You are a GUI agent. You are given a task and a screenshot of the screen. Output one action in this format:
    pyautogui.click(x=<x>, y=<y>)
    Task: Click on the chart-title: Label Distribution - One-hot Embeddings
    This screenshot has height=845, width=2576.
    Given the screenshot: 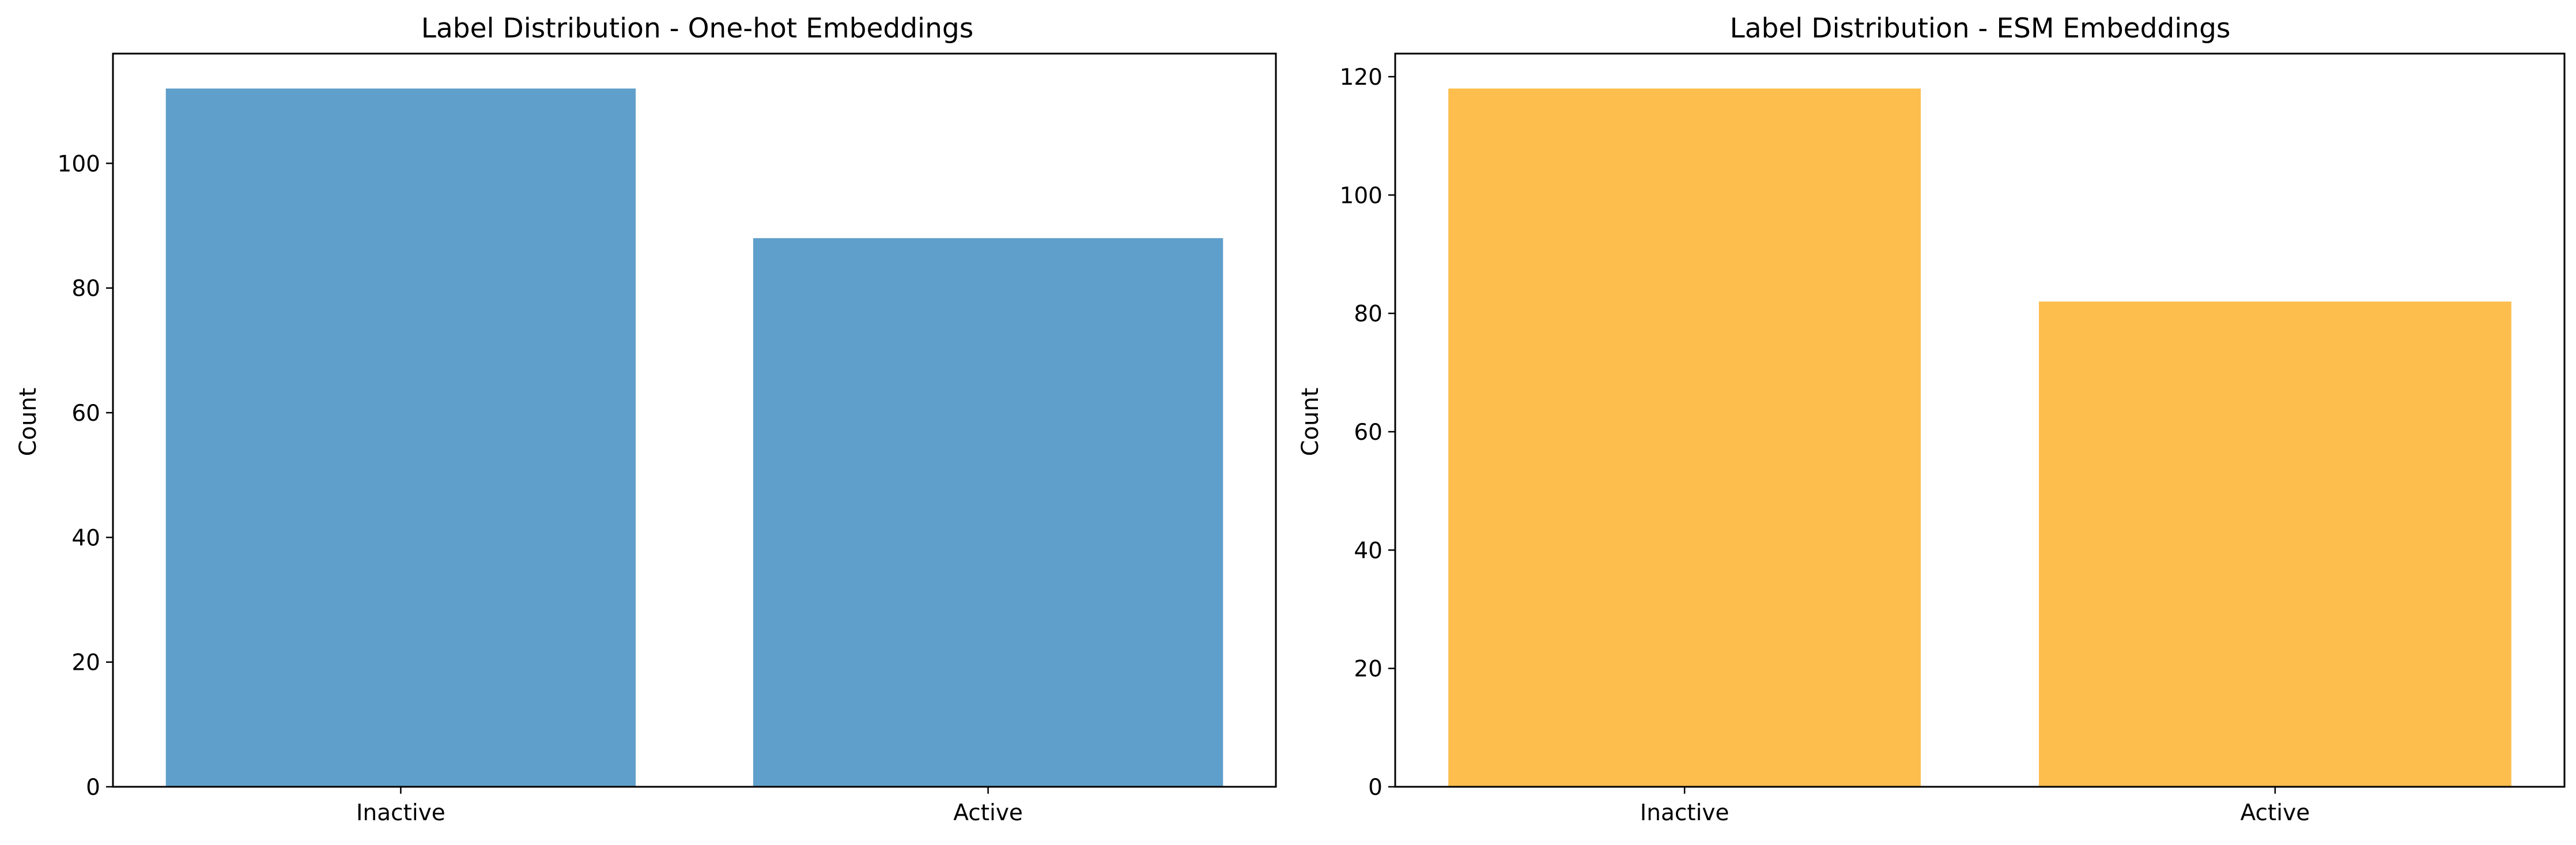 What is the action you would take?
    pyautogui.click(x=697, y=28)
    